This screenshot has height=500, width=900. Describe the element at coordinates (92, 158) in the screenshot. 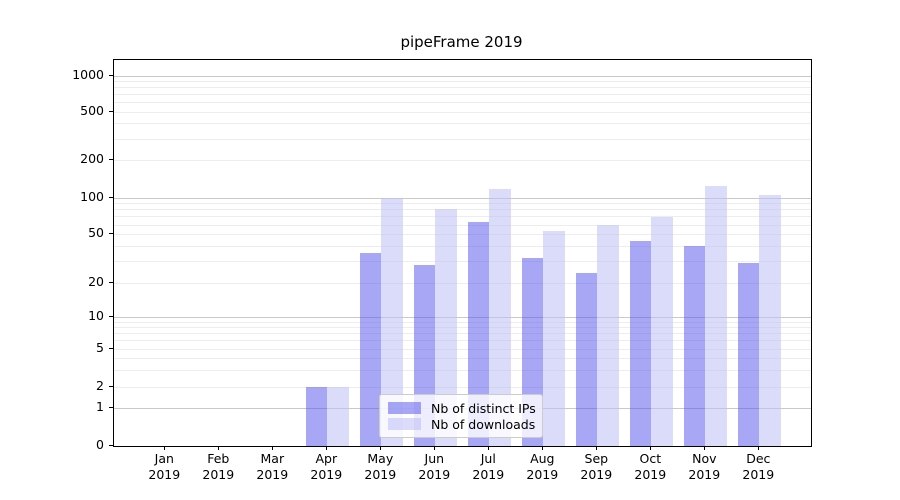

I see `y-tick-label: 200` at that location.